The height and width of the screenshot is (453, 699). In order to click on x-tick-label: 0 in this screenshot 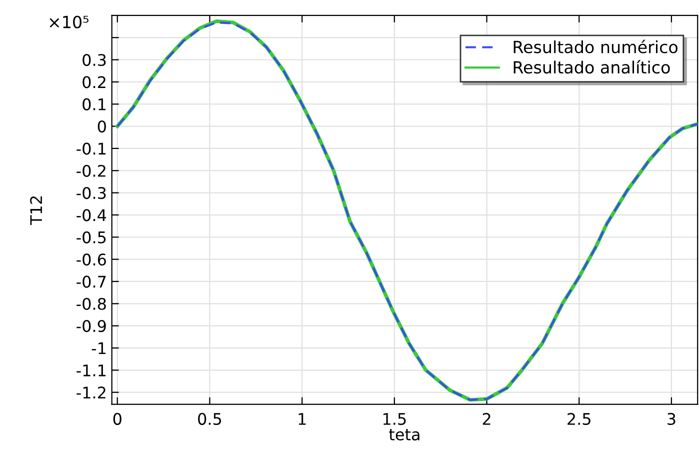, I will do `click(117, 418)`.